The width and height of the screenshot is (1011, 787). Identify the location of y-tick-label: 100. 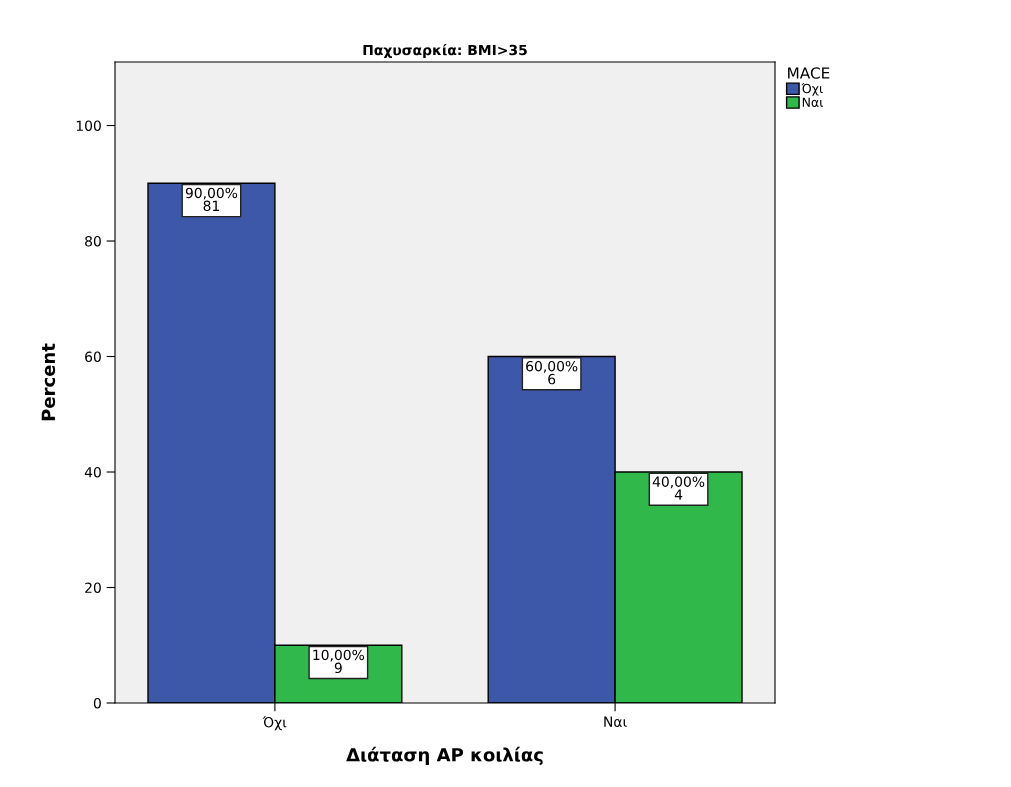
(88, 125).